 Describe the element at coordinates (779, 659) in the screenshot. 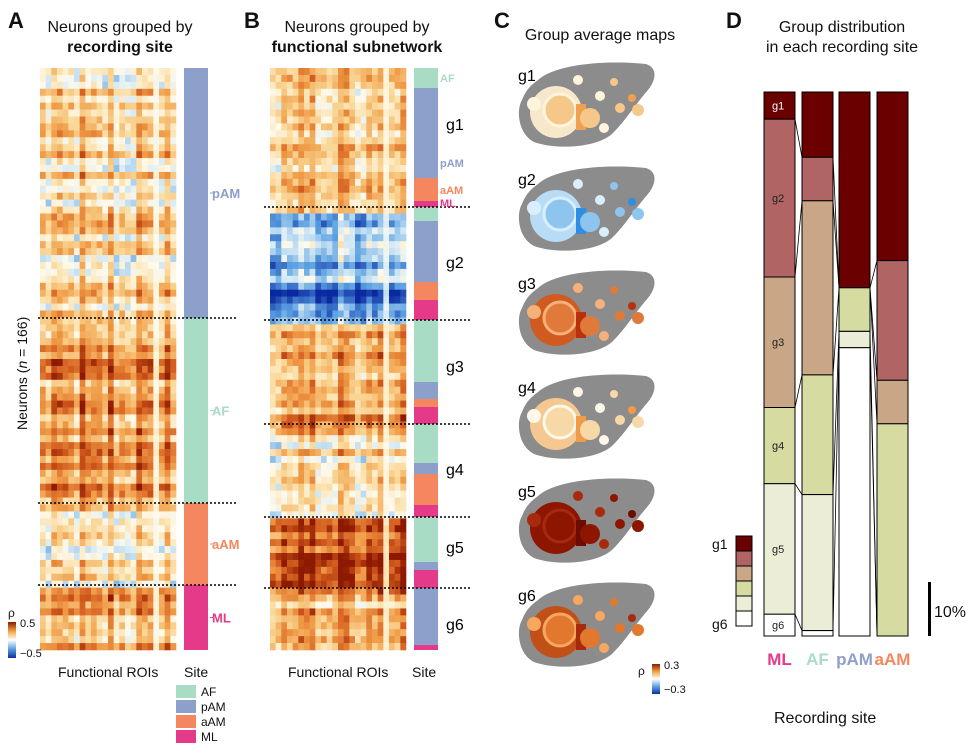

I see `category-label-ml: ML` at that location.